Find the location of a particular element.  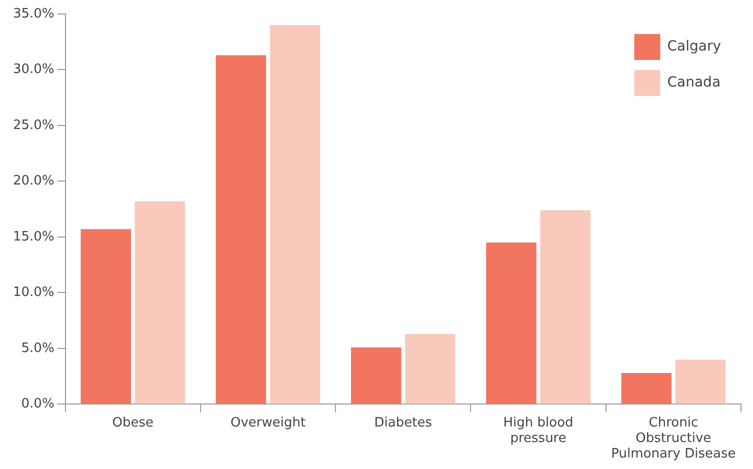

y-tick-label: 15.0% is located at coordinates (33, 236).